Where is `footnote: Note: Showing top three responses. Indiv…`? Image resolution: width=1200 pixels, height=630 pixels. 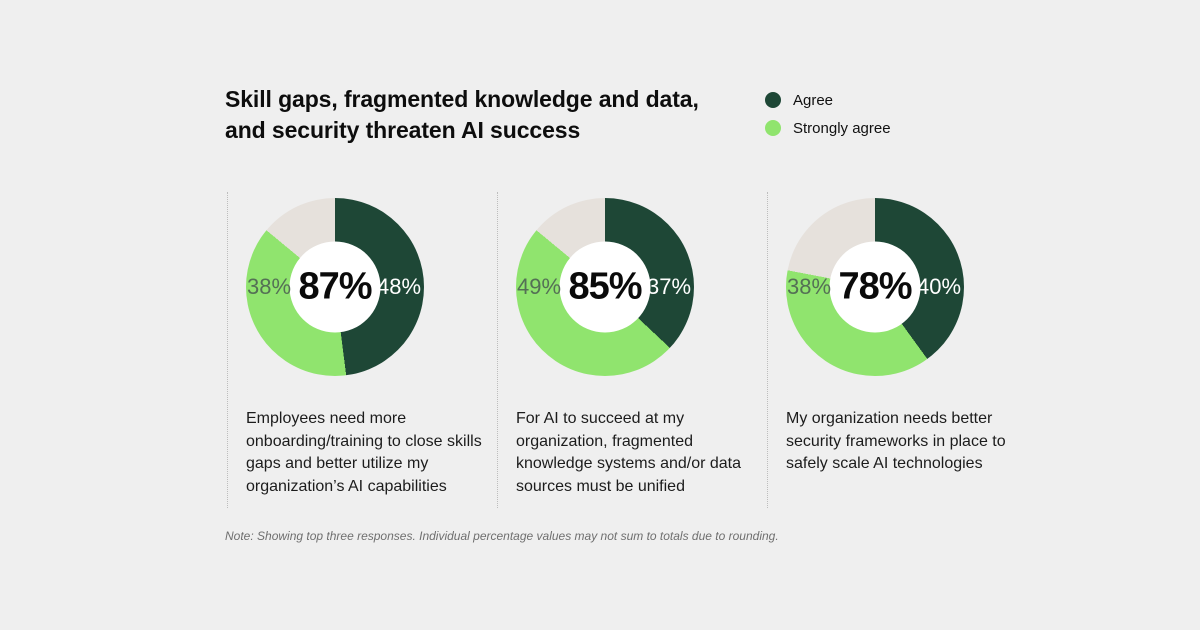 footnote: Note: Showing top three responses. Indiv… is located at coordinates (502, 536).